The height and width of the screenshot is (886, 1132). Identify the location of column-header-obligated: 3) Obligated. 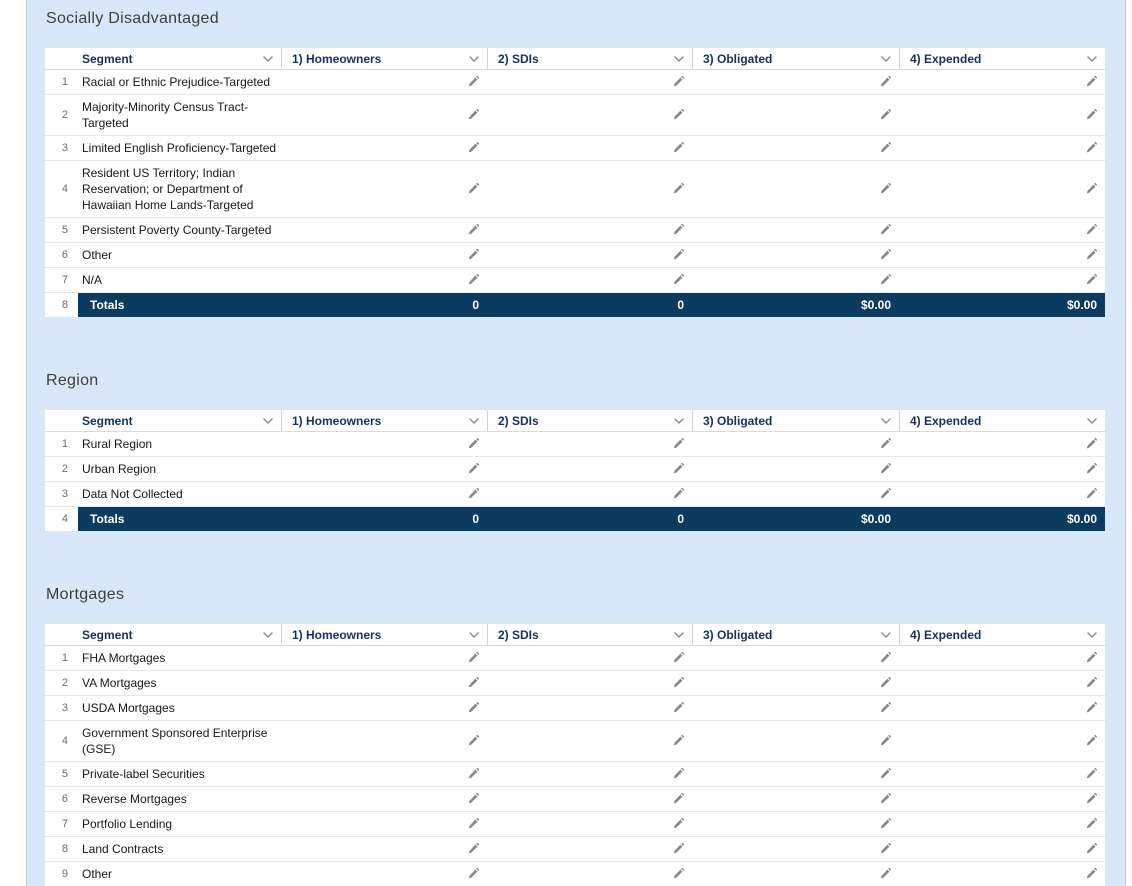
(795, 58).